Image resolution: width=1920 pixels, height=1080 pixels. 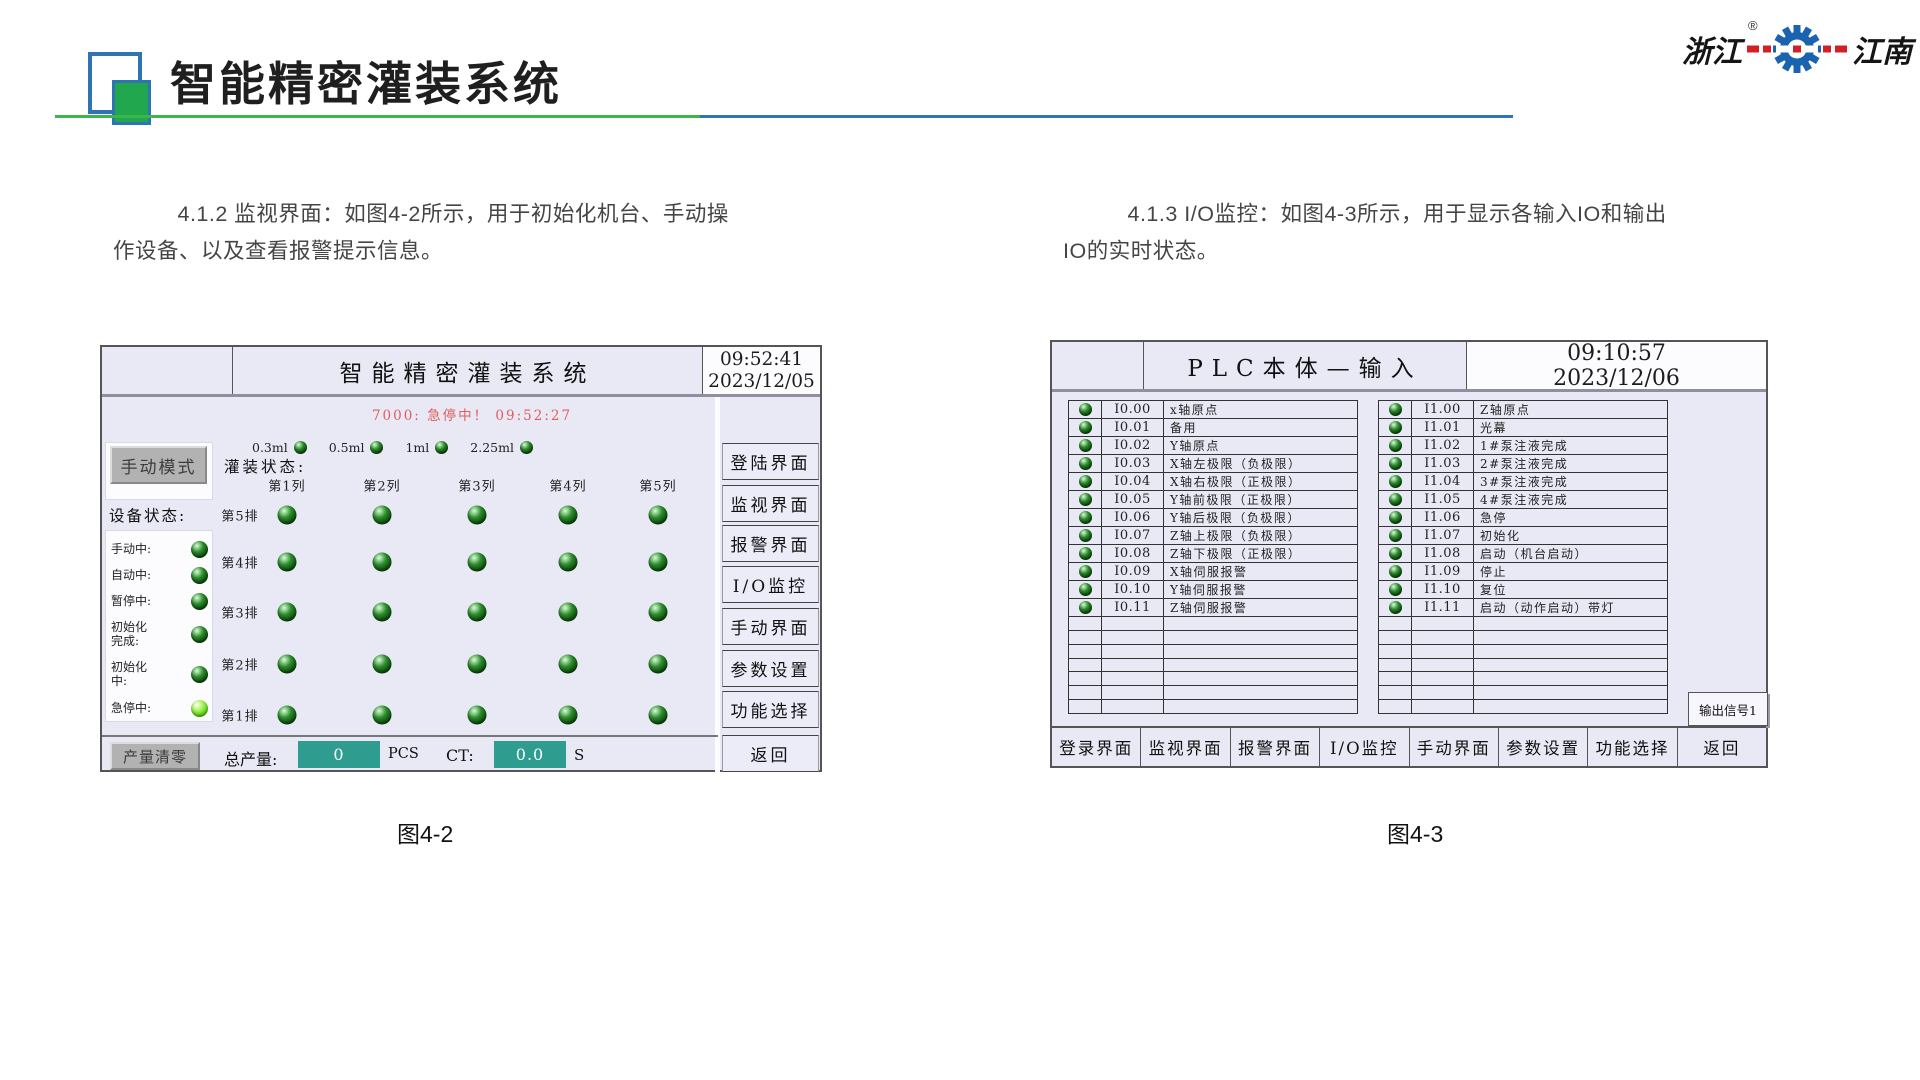 What do you see at coordinates (240, 666) in the screenshot?
I see `fill-row-header: 第2排` at bounding box center [240, 666].